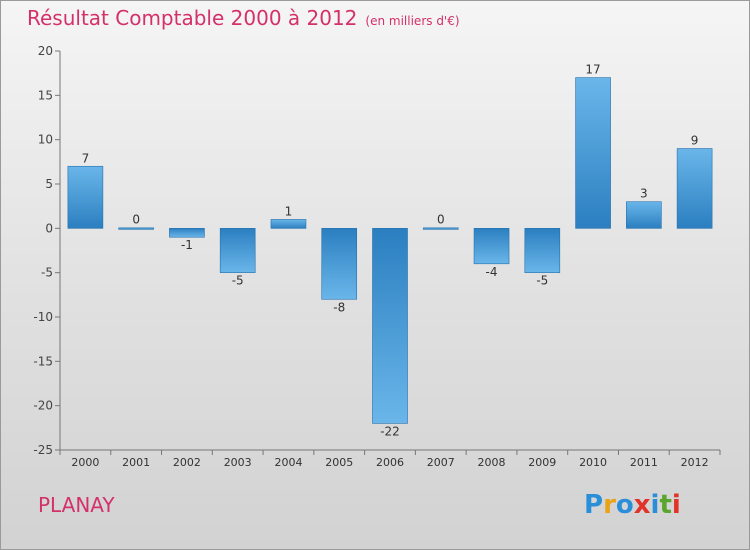  What do you see at coordinates (339, 307) in the screenshot?
I see `data-label-2005: -8` at bounding box center [339, 307].